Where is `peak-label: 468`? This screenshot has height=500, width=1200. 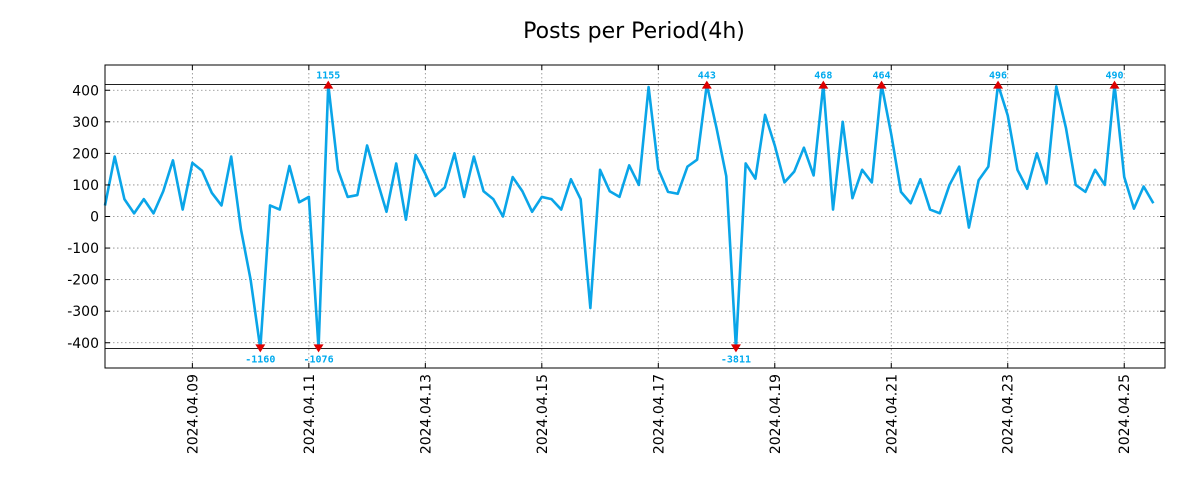 peak-label: 468 is located at coordinates (823, 76).